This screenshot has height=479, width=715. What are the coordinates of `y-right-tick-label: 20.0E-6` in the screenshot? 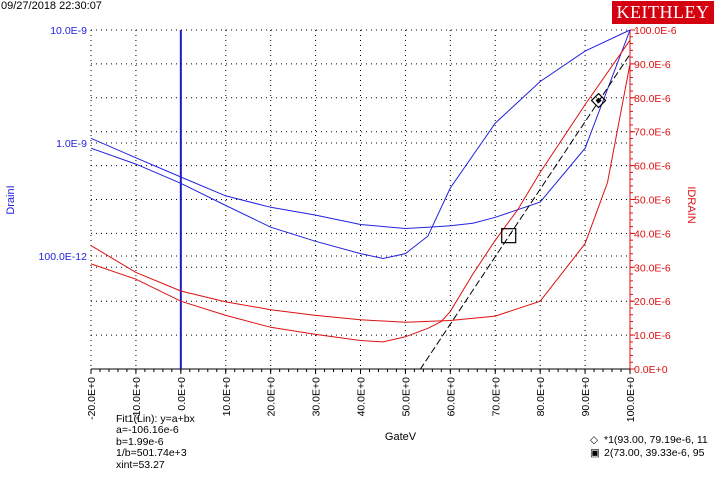 It's located at (652, 302).